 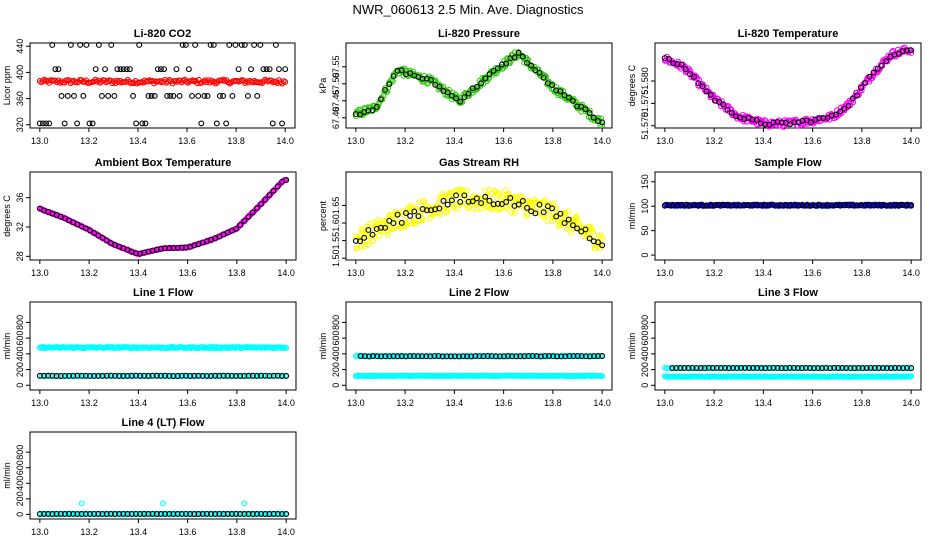 What do you see at coordinates (336, 353) in the screenshot?
I see `y-tick-label: 400` at bounding box center [336, 353].